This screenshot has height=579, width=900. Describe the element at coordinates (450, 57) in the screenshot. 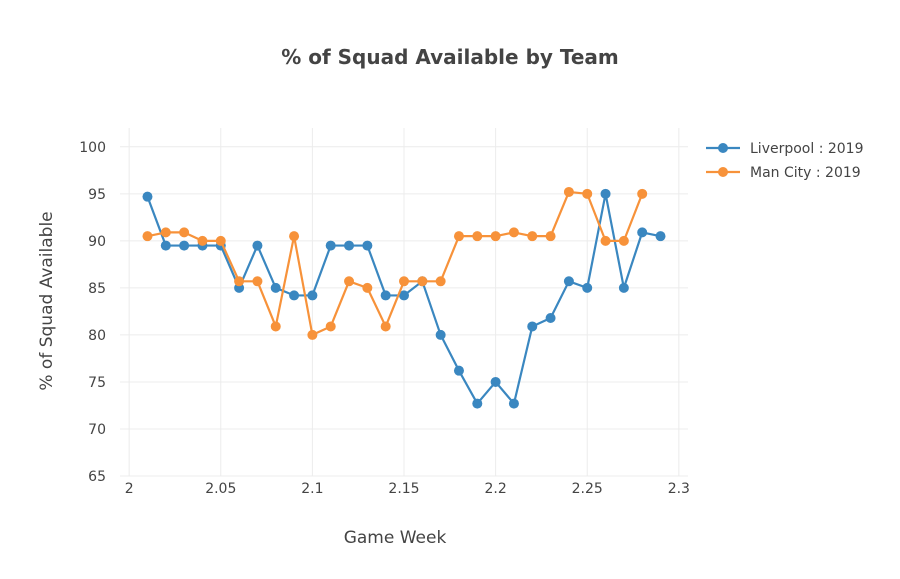

I see `chart-title: % of Squad Available by Team` at that location.